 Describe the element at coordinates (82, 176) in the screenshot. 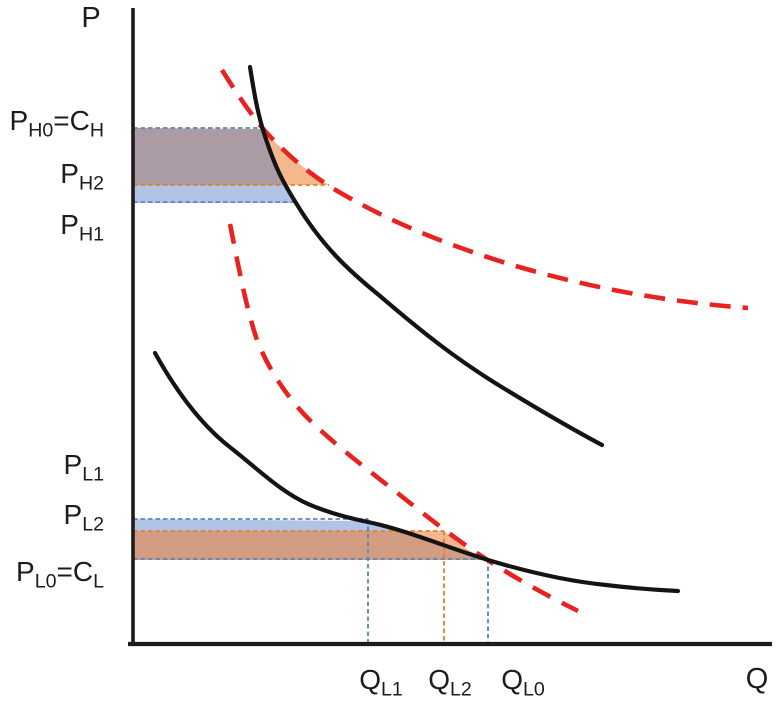

I see `price-label-ph2: PH2` at that location.